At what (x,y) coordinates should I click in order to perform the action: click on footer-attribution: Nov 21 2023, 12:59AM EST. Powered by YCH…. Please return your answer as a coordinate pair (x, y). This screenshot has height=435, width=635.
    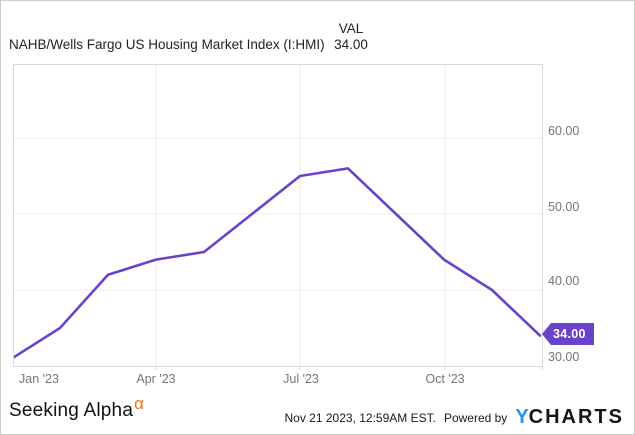
    Looking at the image, I should click on (455, 417).